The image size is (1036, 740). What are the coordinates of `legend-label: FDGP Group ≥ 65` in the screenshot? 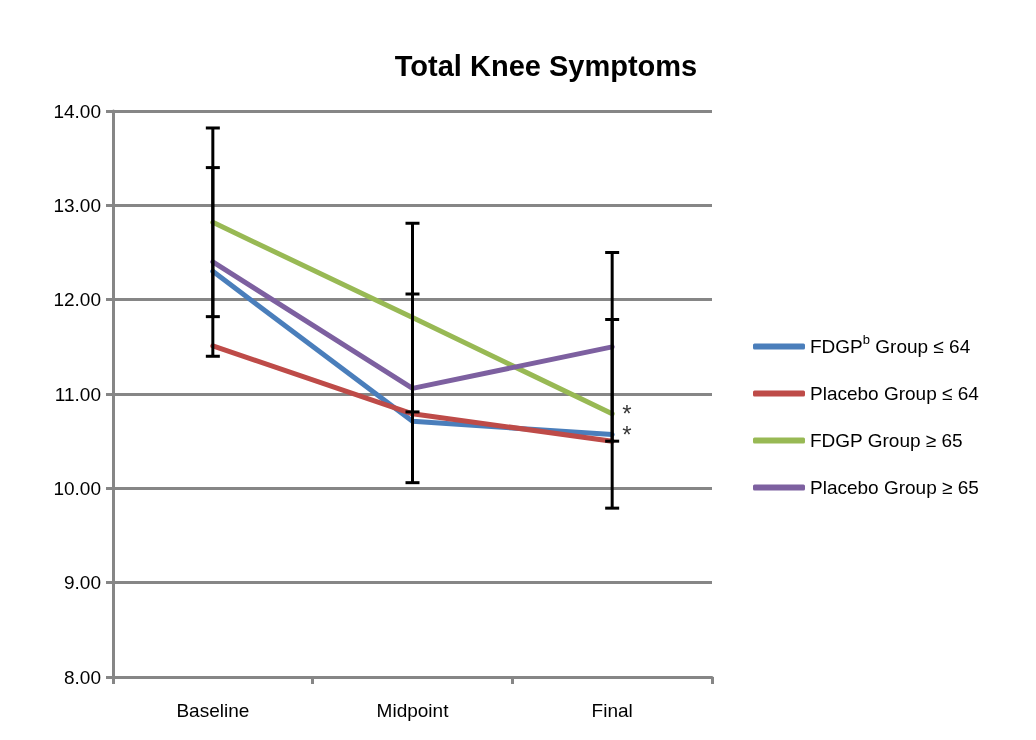 It's located at (886, 440).